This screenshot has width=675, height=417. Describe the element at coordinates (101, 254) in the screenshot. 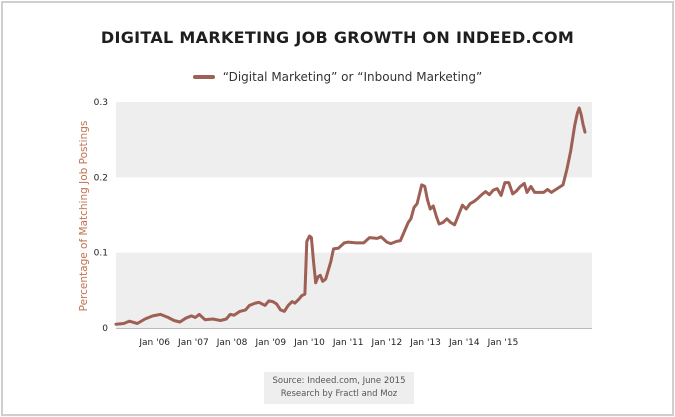

I see `y-tick-label: 0.1` at that location.